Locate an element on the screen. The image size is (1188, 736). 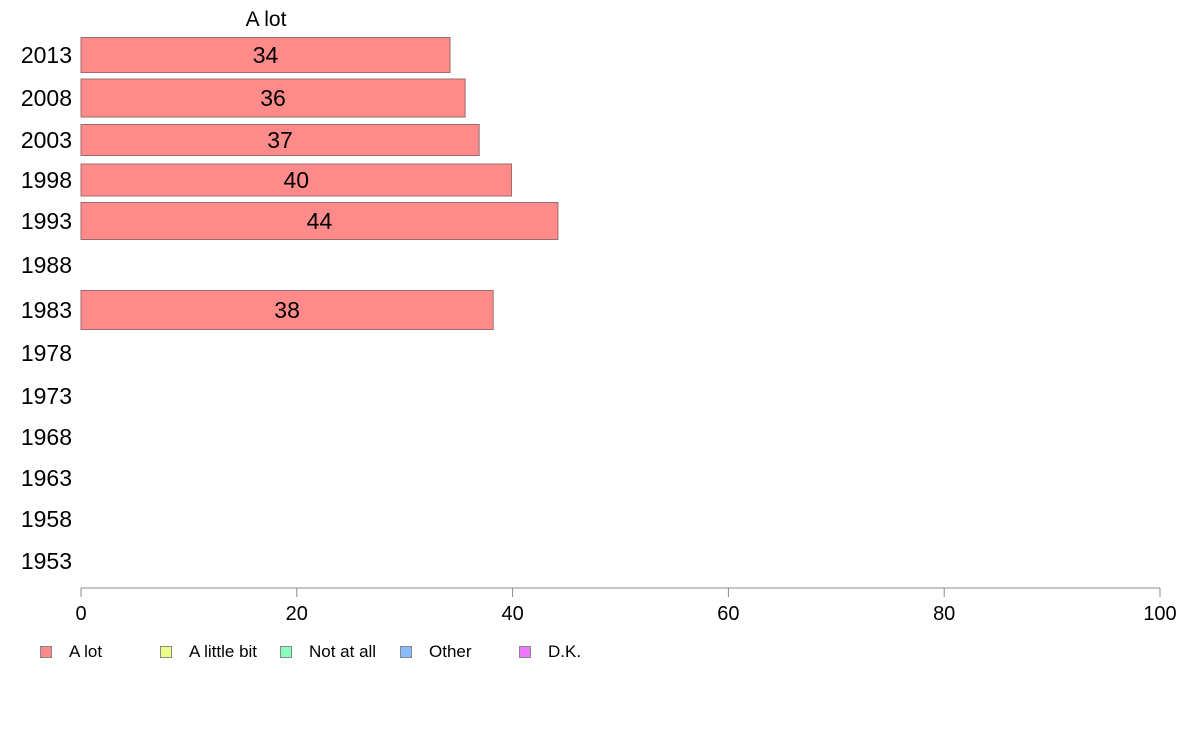
x-tick-label-40: 40 is located at coordinates (512, 614).